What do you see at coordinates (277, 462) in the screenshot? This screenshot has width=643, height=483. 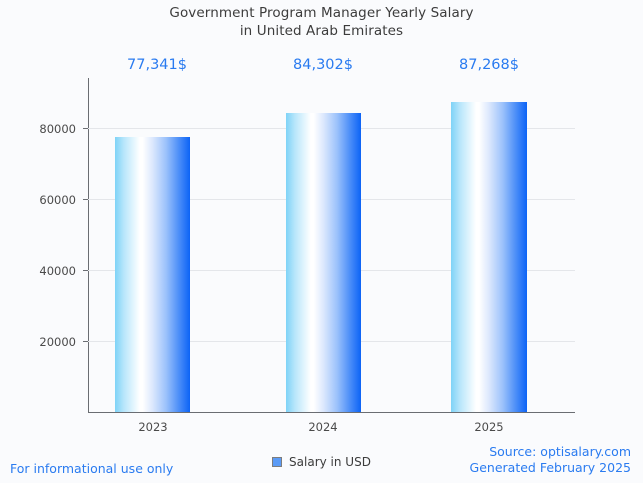 I see `legend-color-swatch-icon` at bounding box center [277, 462].